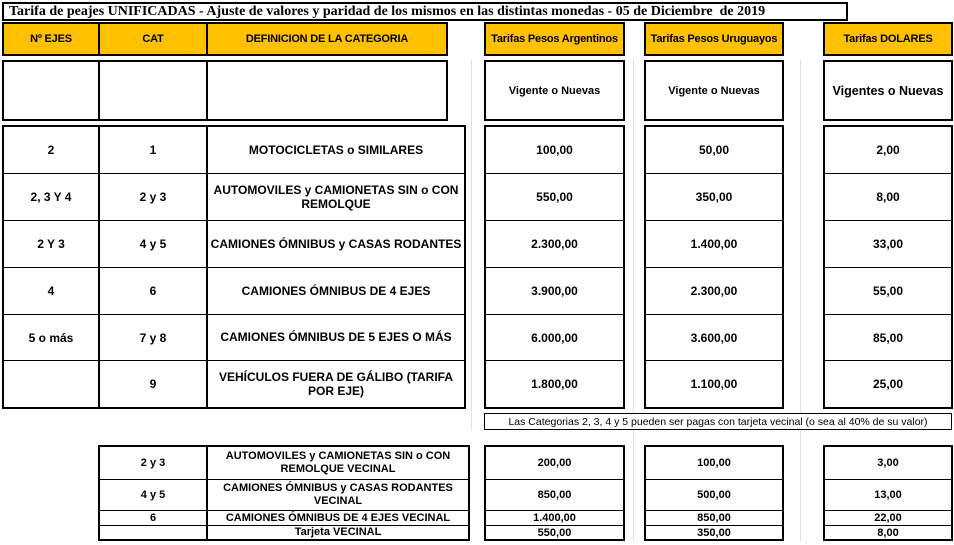  What do you see at coordinates (554, 518) in the screenshot?
I see `cell-tarifa-ars: 1.400,00` at bounding box center [554, 518].